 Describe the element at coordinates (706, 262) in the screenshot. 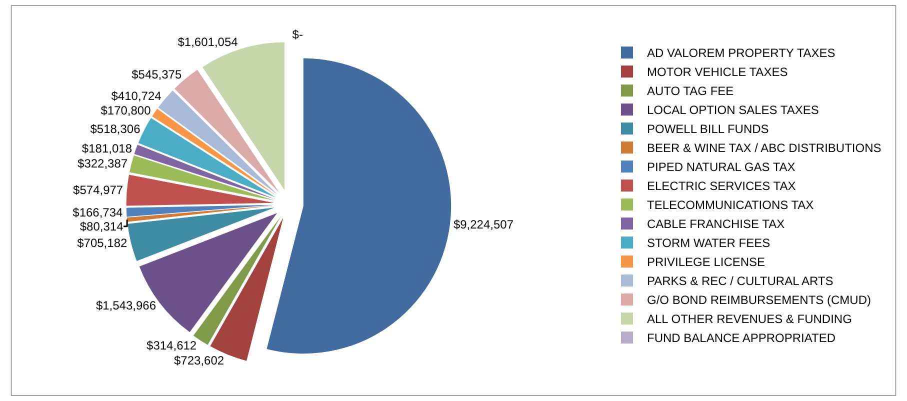

I see `legend-label: PRIVILEGE LICENSE` at that location.